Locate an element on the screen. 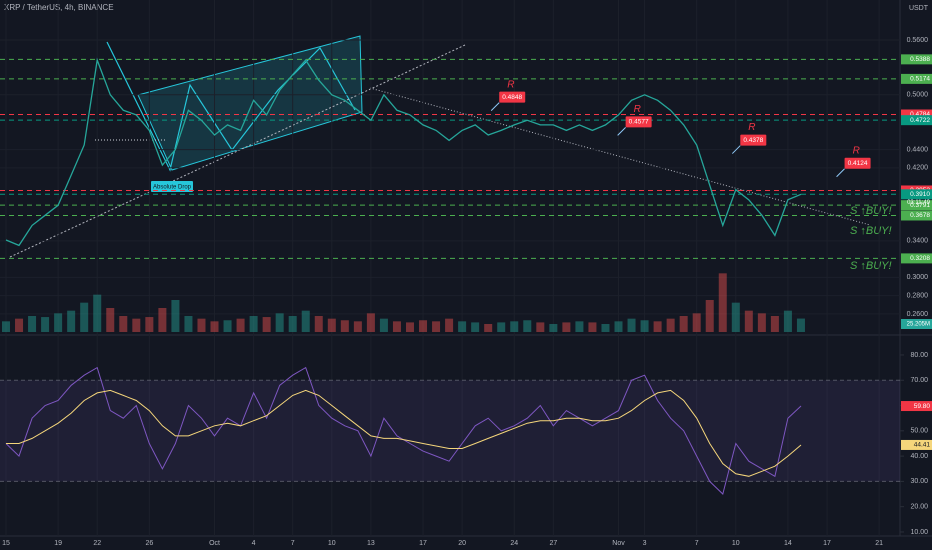 The height and width of the screenshot is (550, 932). y-tick-label: 0.4400 is located at coordinates (918, 149).